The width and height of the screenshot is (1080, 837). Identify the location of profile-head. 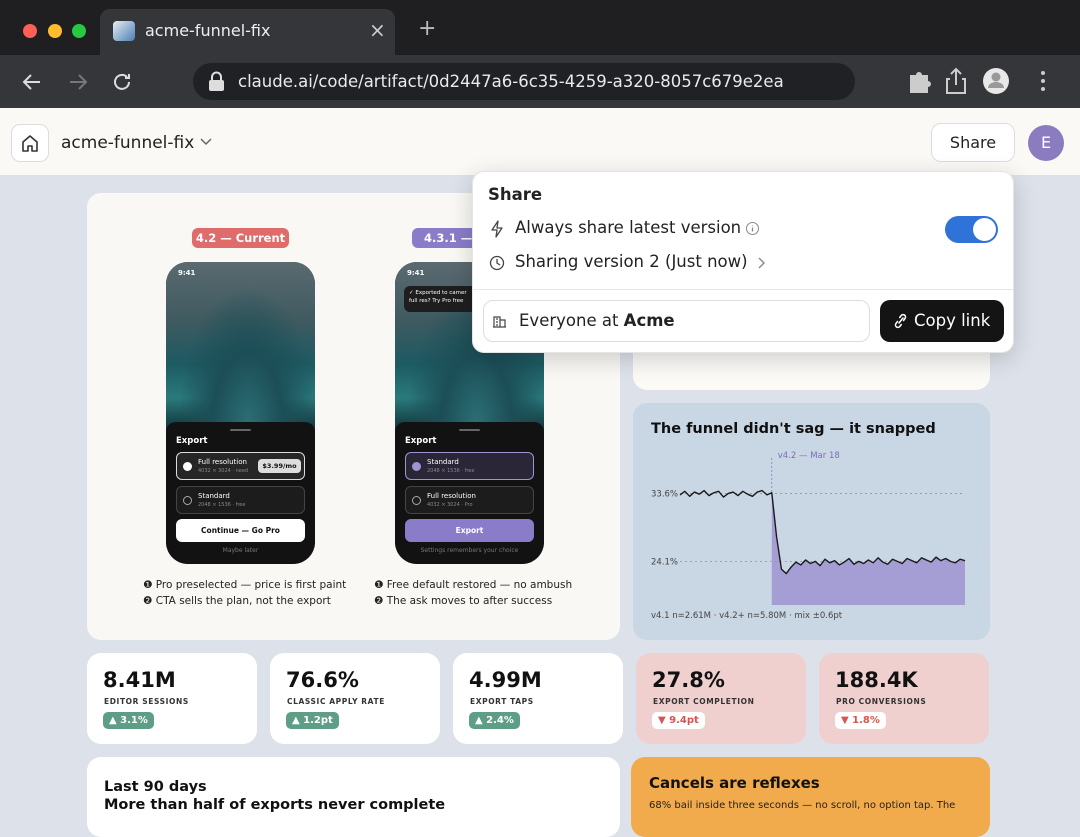
(996, 77).